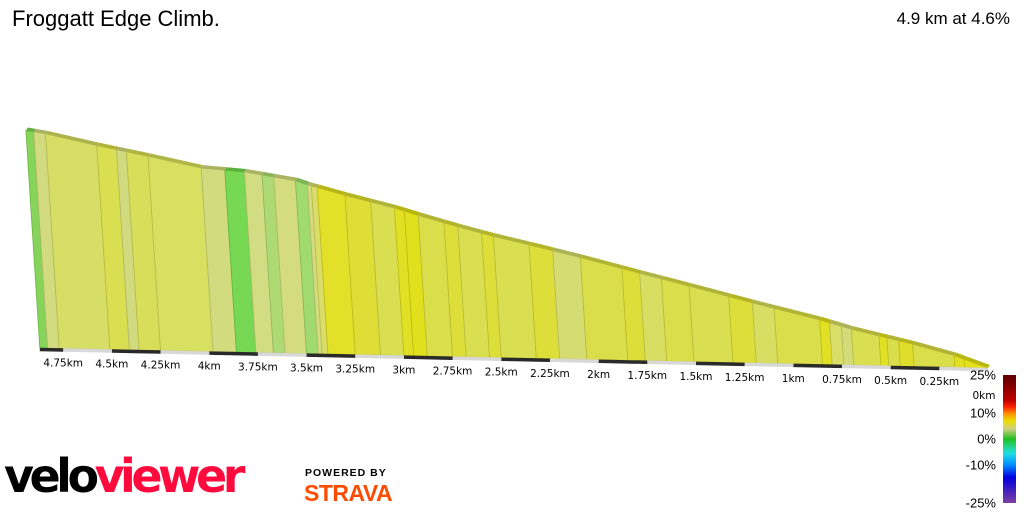 The image size is (1024, 512). I want to click on logo-velo: velo, so click(51, 476).